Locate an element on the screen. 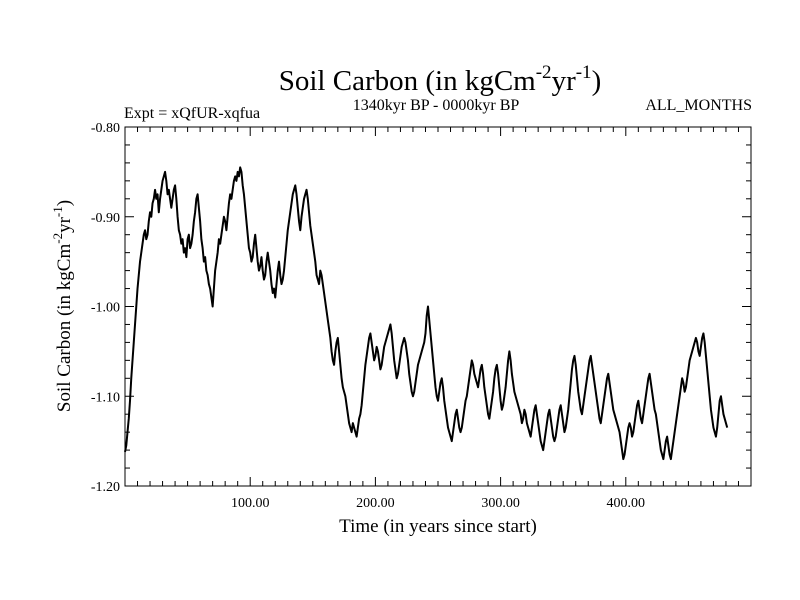 Image resolution: width=800 pixels, height=600 pixels. title-sup1: -2 is located at coordinates (544, 72).